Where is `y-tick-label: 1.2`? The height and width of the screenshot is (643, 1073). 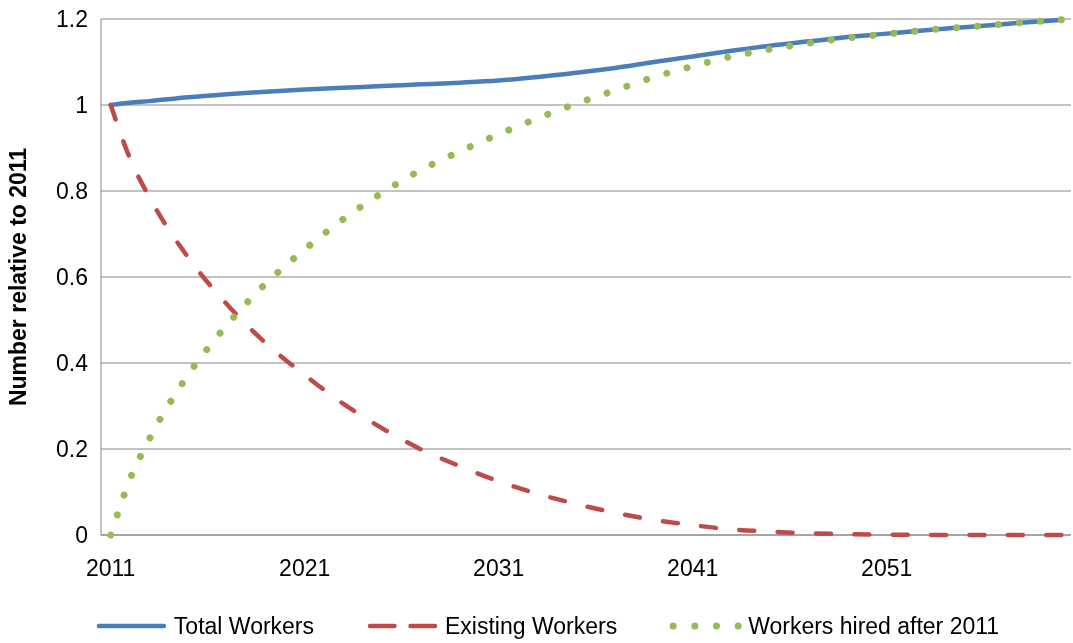 y-tick-label: 1.2 is located at coordinates (72, 19).